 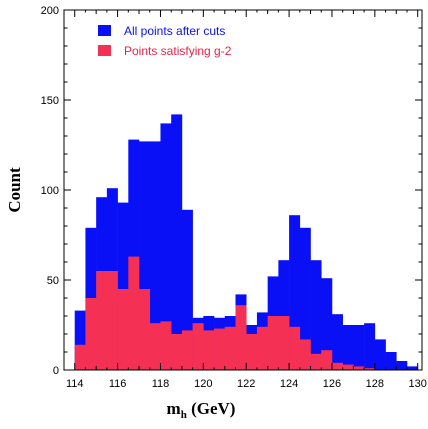 What do you see at coordinates (289, 384) in the screenshot?
I see `x-tick-label: 124` at bounding box center [289, 384].